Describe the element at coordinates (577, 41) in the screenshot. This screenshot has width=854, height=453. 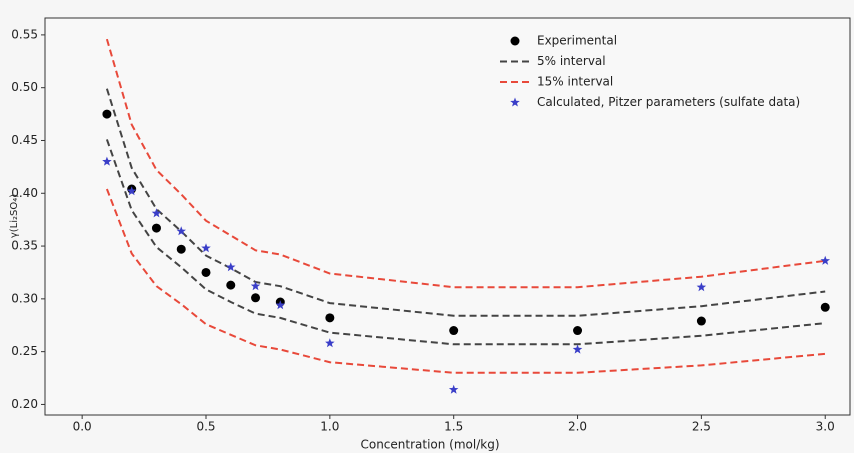
I see `legend-label: Experimental` at that location.